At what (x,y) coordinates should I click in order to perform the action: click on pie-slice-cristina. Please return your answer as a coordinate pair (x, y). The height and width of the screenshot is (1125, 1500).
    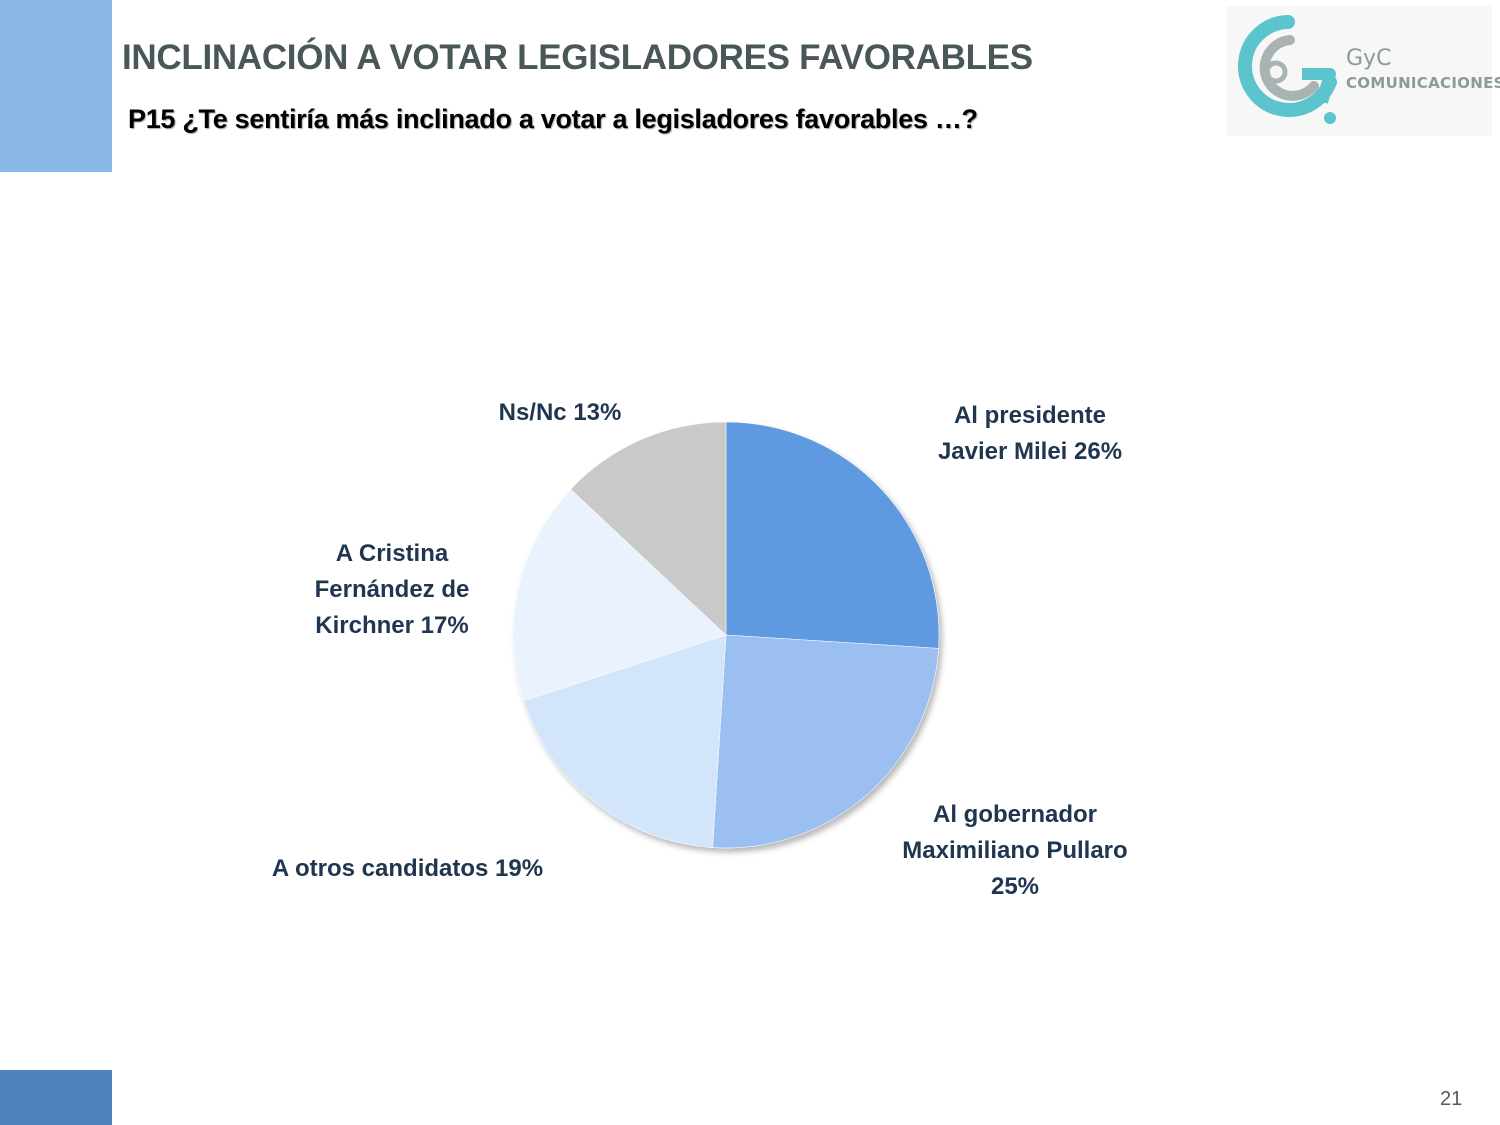
    Looking at the image, I should click on (619, 595).